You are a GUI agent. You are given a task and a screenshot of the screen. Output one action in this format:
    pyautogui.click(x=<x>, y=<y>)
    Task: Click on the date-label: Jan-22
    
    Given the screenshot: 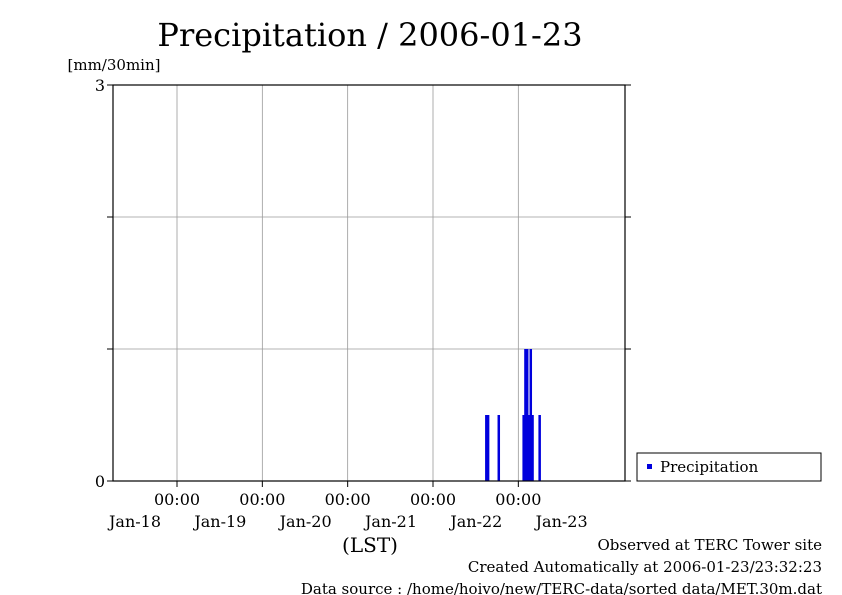 What is the action you would take?
    pyautogui.click(x=475, y=521)
    